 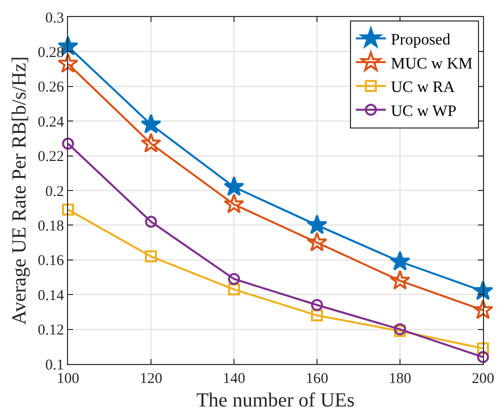 I want to click on legend-label: UC w RA, so click(x=423, y=87).